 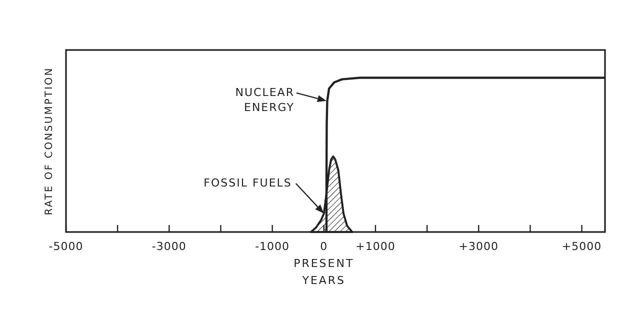 I want to click on x-tick-label: -5000, so click(x=66, y=246).